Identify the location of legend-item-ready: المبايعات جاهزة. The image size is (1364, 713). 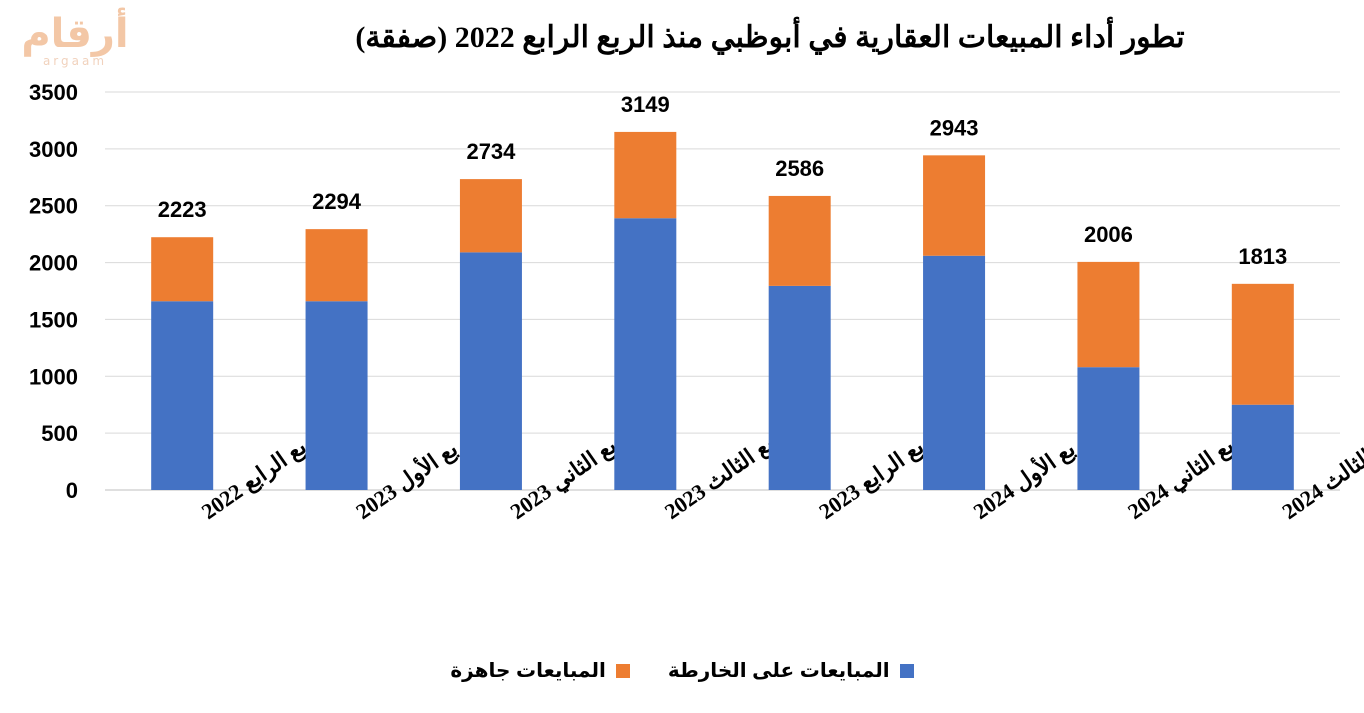
(540, 670).